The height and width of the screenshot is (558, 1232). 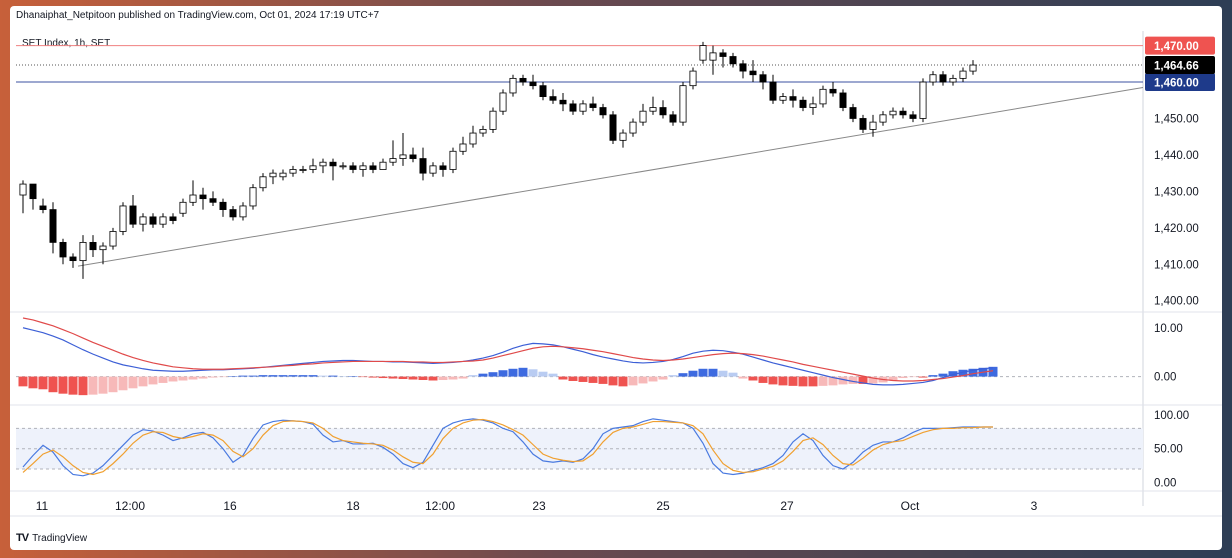 What do you see at coordinates (1176, 67) in the screenshot?
I see `last-price-badge-label: 1,464.66` at bounding box center [1176, 67].